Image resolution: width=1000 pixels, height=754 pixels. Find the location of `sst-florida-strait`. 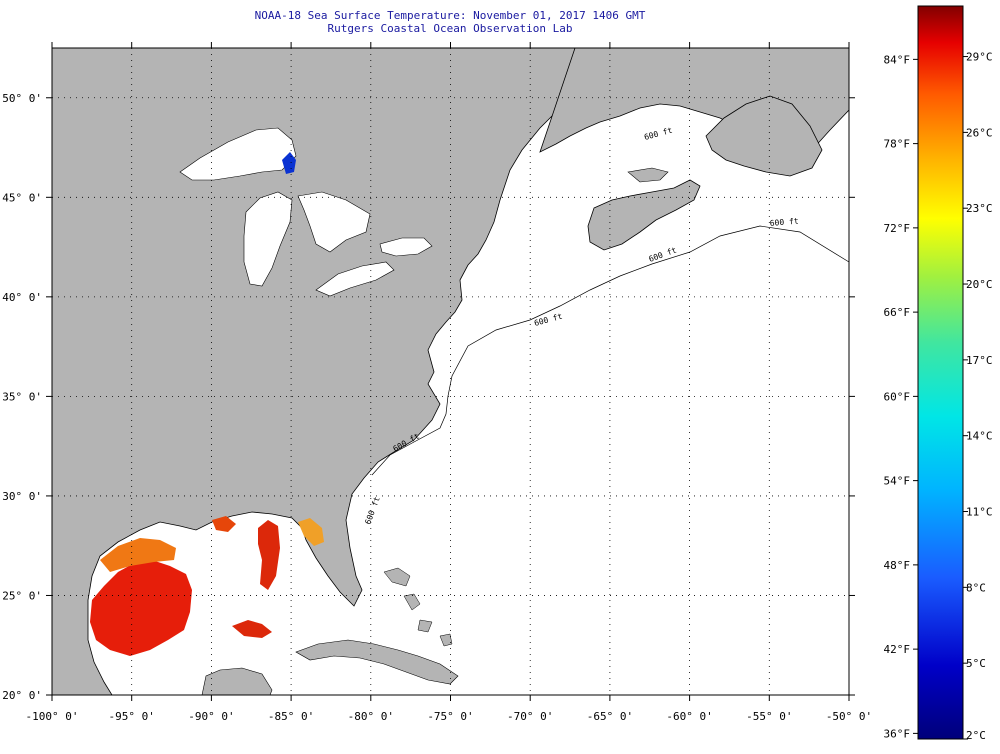

sst-florida-strait is located at coordinates (252, 629).